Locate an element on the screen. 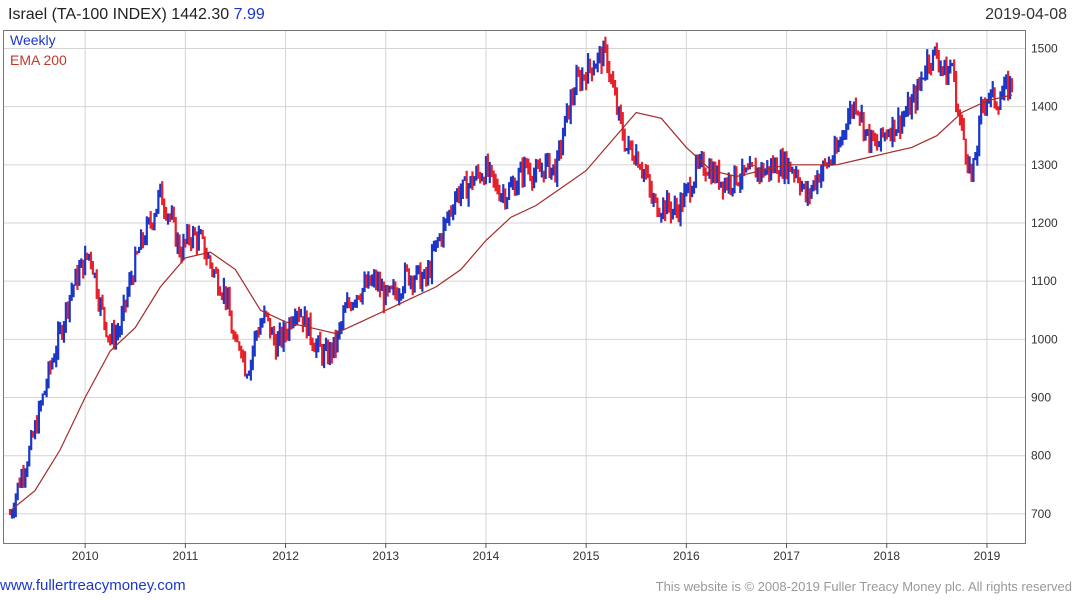 The height and width of the screenshot is (600, 1075). x-tick-label: 2019 is located at coordinates (987, 556).